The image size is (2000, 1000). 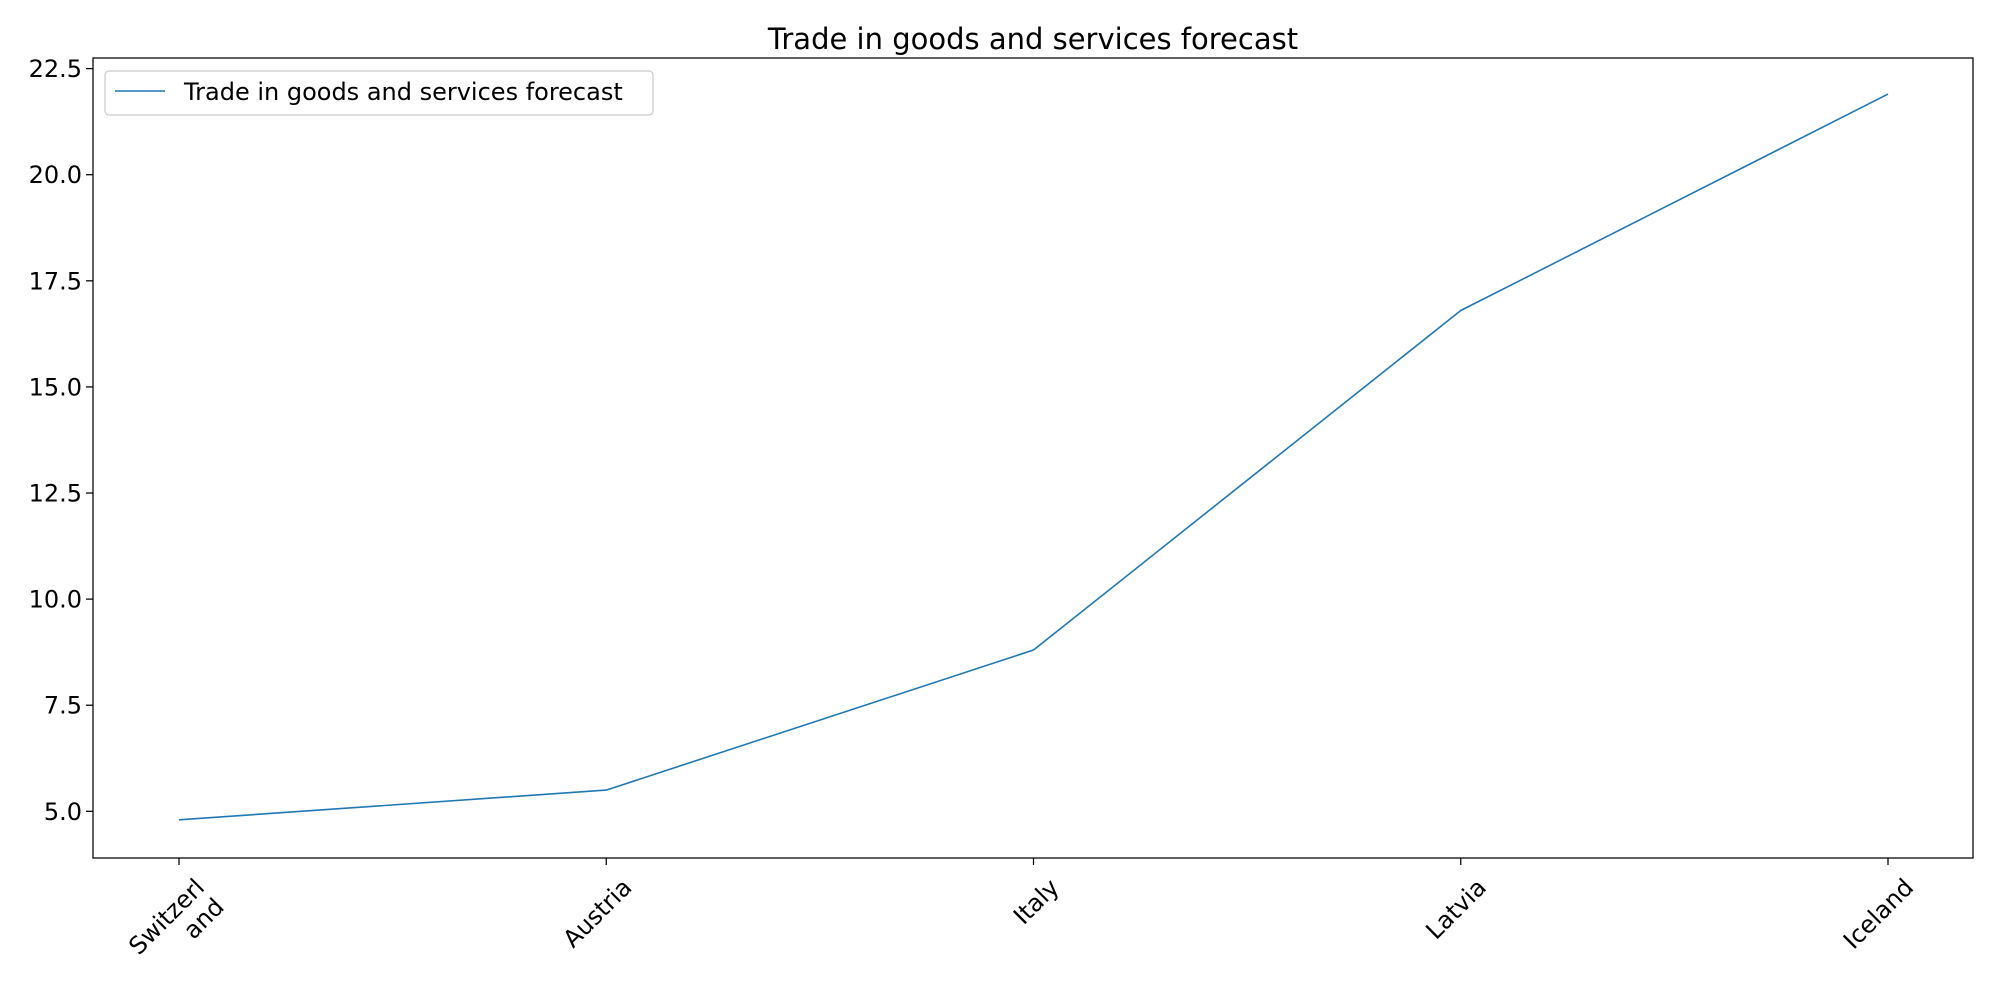 I want to click on legend: Trade in goods and services forecast, so click(x=379, y=93).